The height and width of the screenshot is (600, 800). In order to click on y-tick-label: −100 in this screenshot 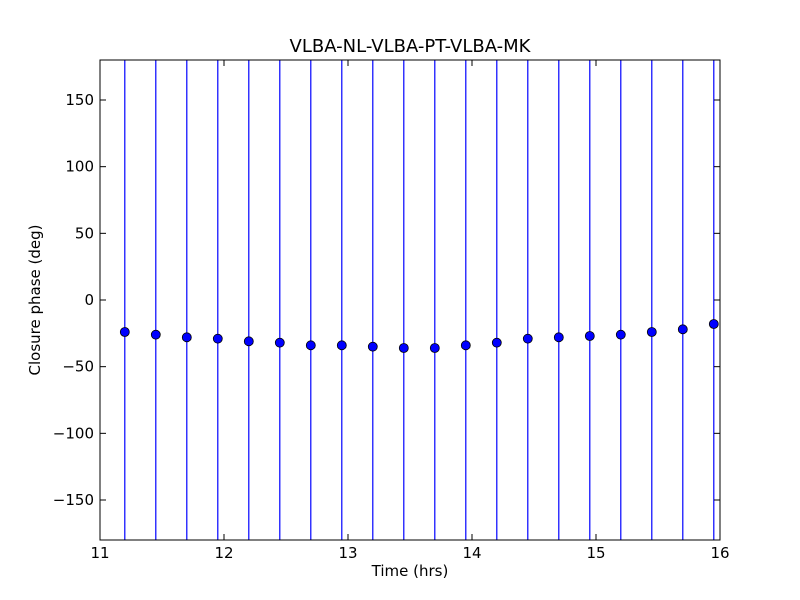, I will do `click(73, 433)`.